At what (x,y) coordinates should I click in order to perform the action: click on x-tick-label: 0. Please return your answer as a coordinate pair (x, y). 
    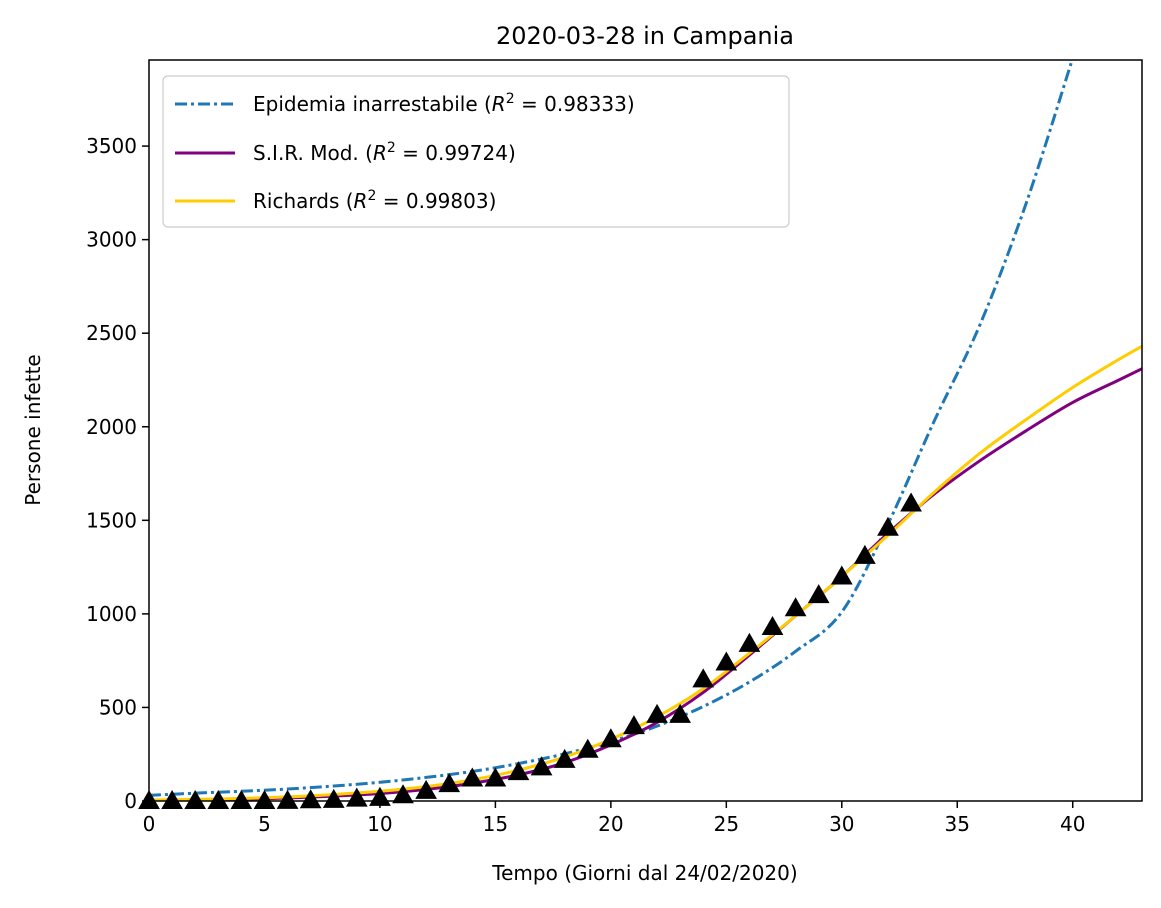
    Looking at the image, I should click on (149, 824).